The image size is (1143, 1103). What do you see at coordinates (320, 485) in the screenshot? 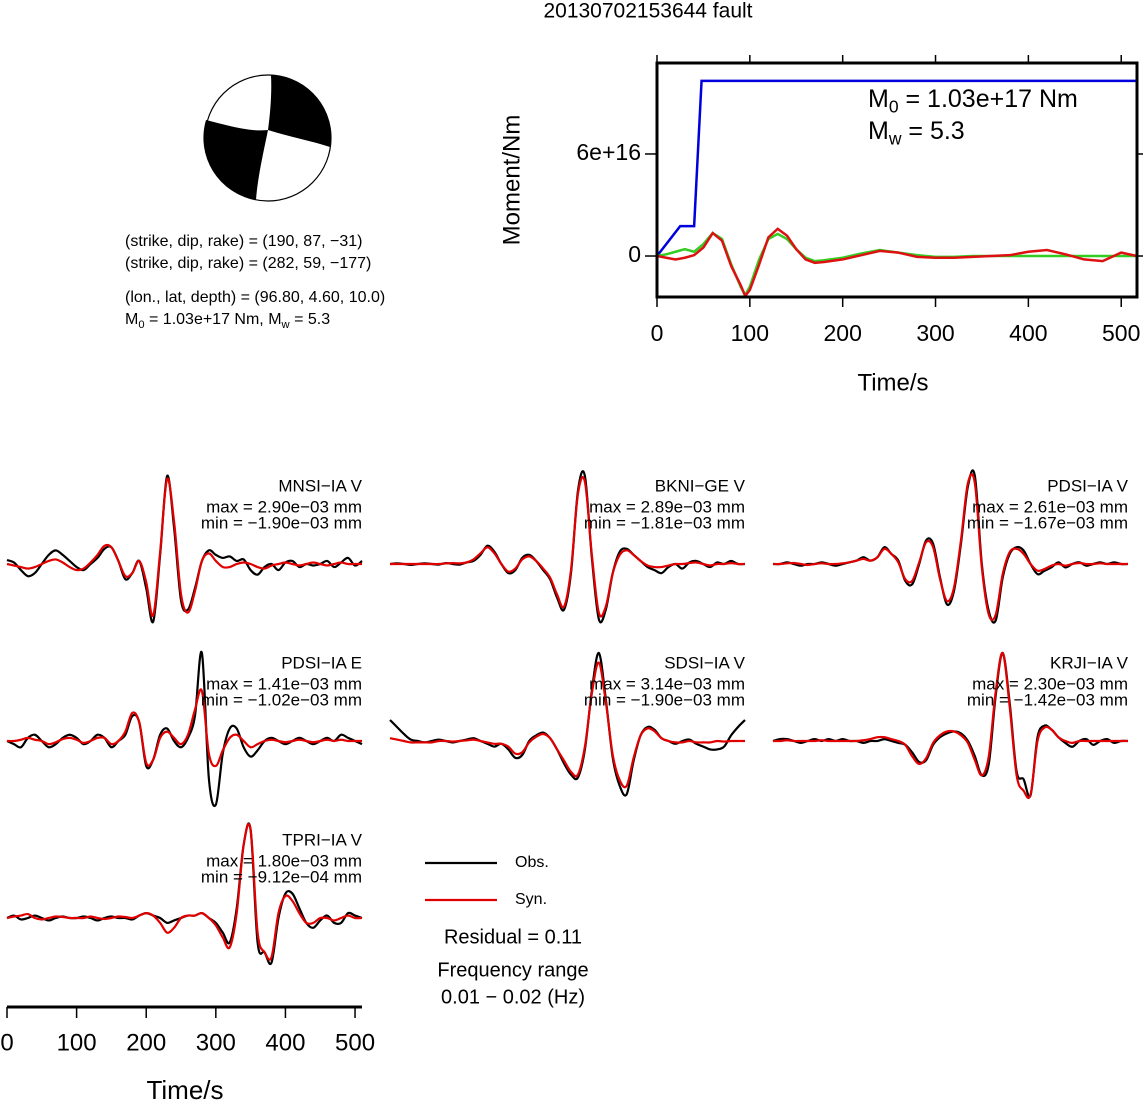
I see `station-title: MNSI−IA V` at bounding box center [320, 485].